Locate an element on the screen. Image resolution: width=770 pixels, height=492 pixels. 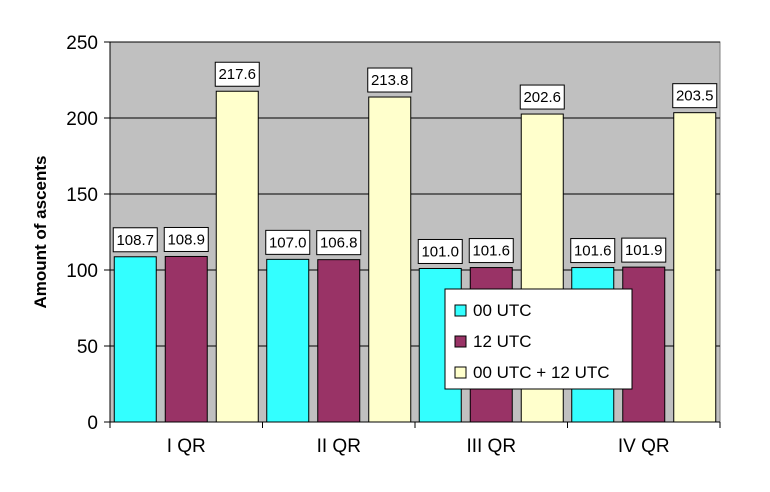
data-label: 203.5 is located at coordinates (695, 96).